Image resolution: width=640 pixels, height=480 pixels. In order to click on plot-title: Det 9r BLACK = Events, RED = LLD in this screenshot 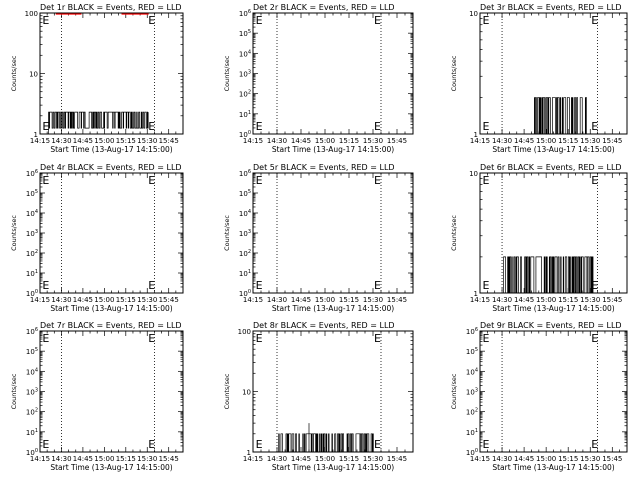, I will do `click(551, 325)`.